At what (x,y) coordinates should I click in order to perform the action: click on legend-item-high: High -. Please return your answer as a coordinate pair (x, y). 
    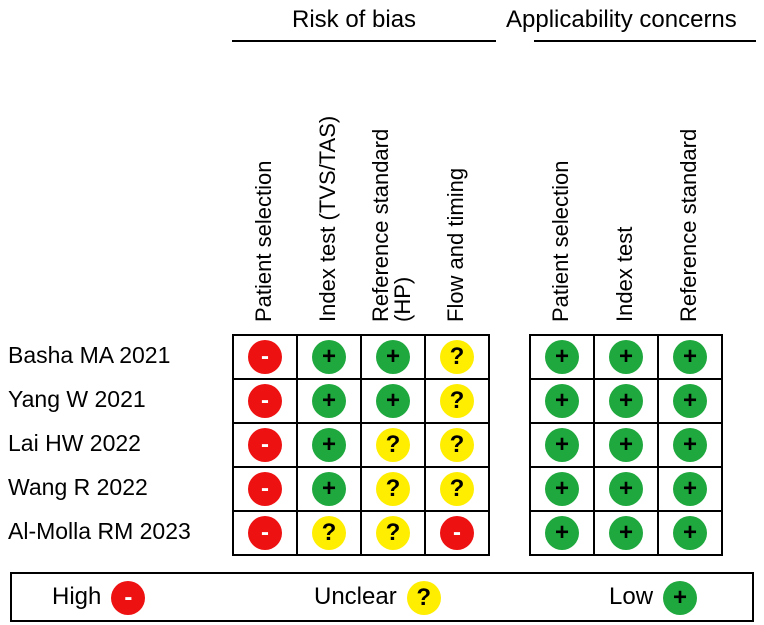
    Looking at the image, I should click on (99, 597).